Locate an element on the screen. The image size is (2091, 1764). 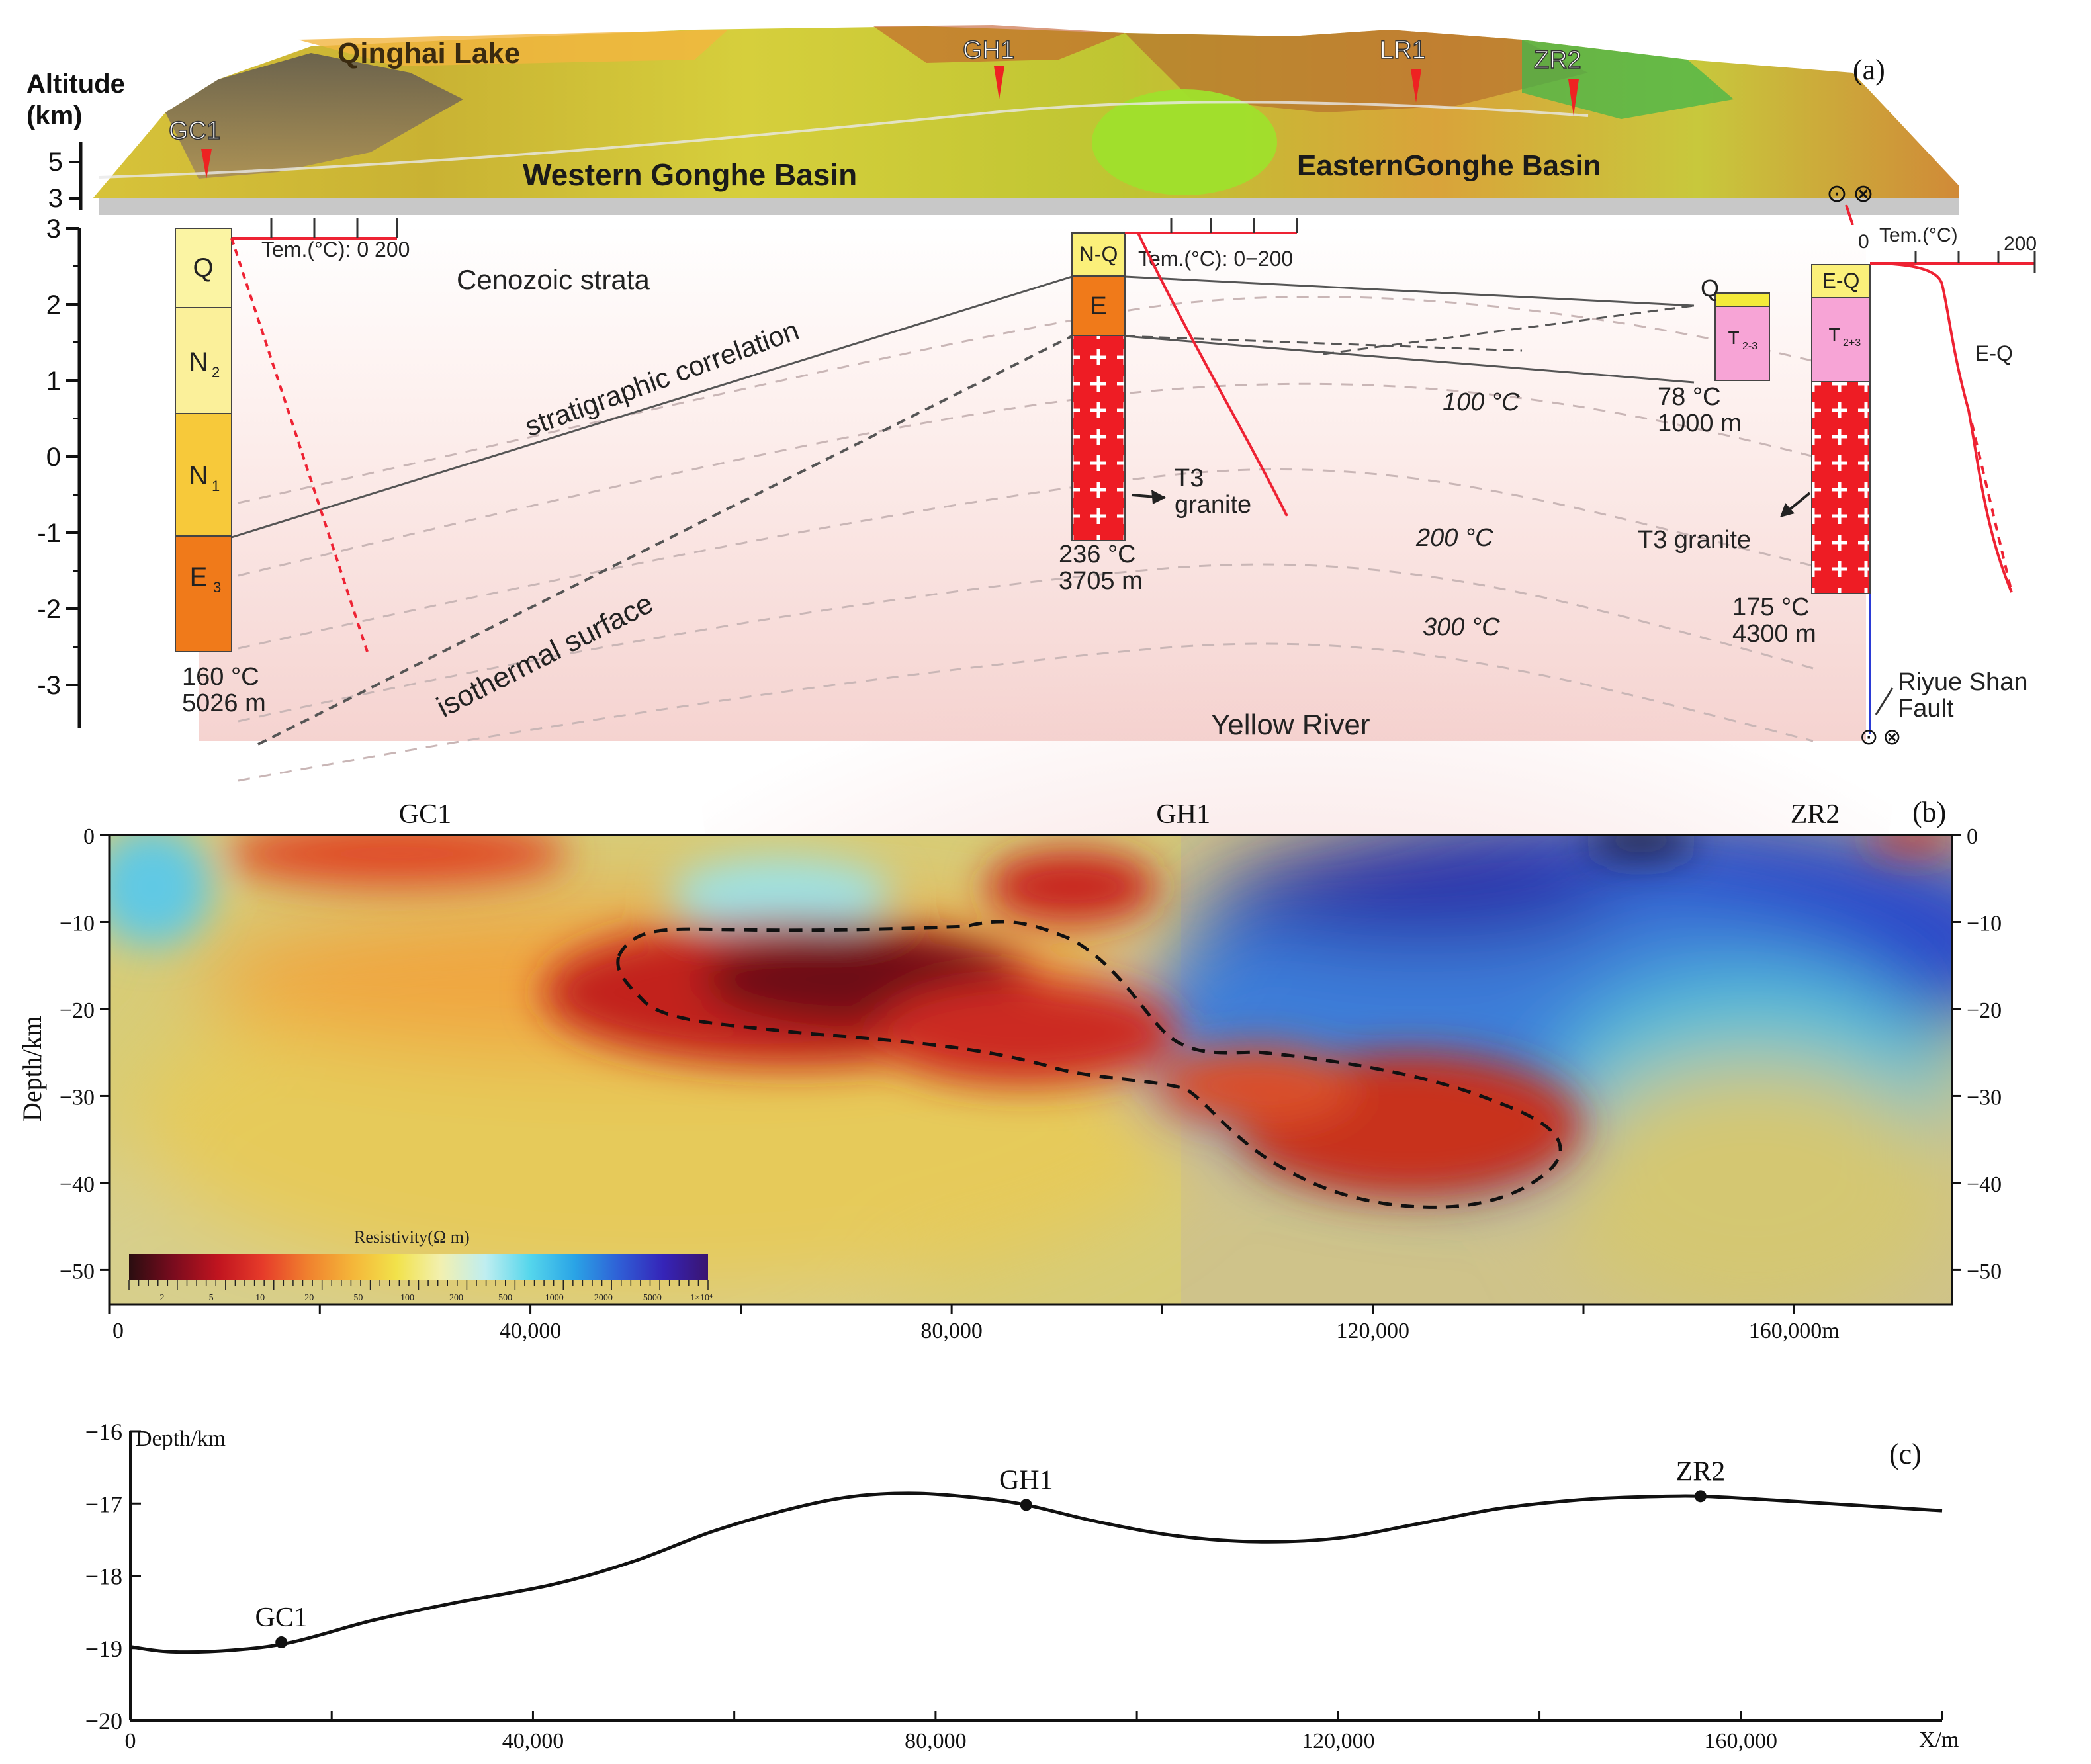
zr2-curve-label: E-Q is located at coordinates (1994, 353).